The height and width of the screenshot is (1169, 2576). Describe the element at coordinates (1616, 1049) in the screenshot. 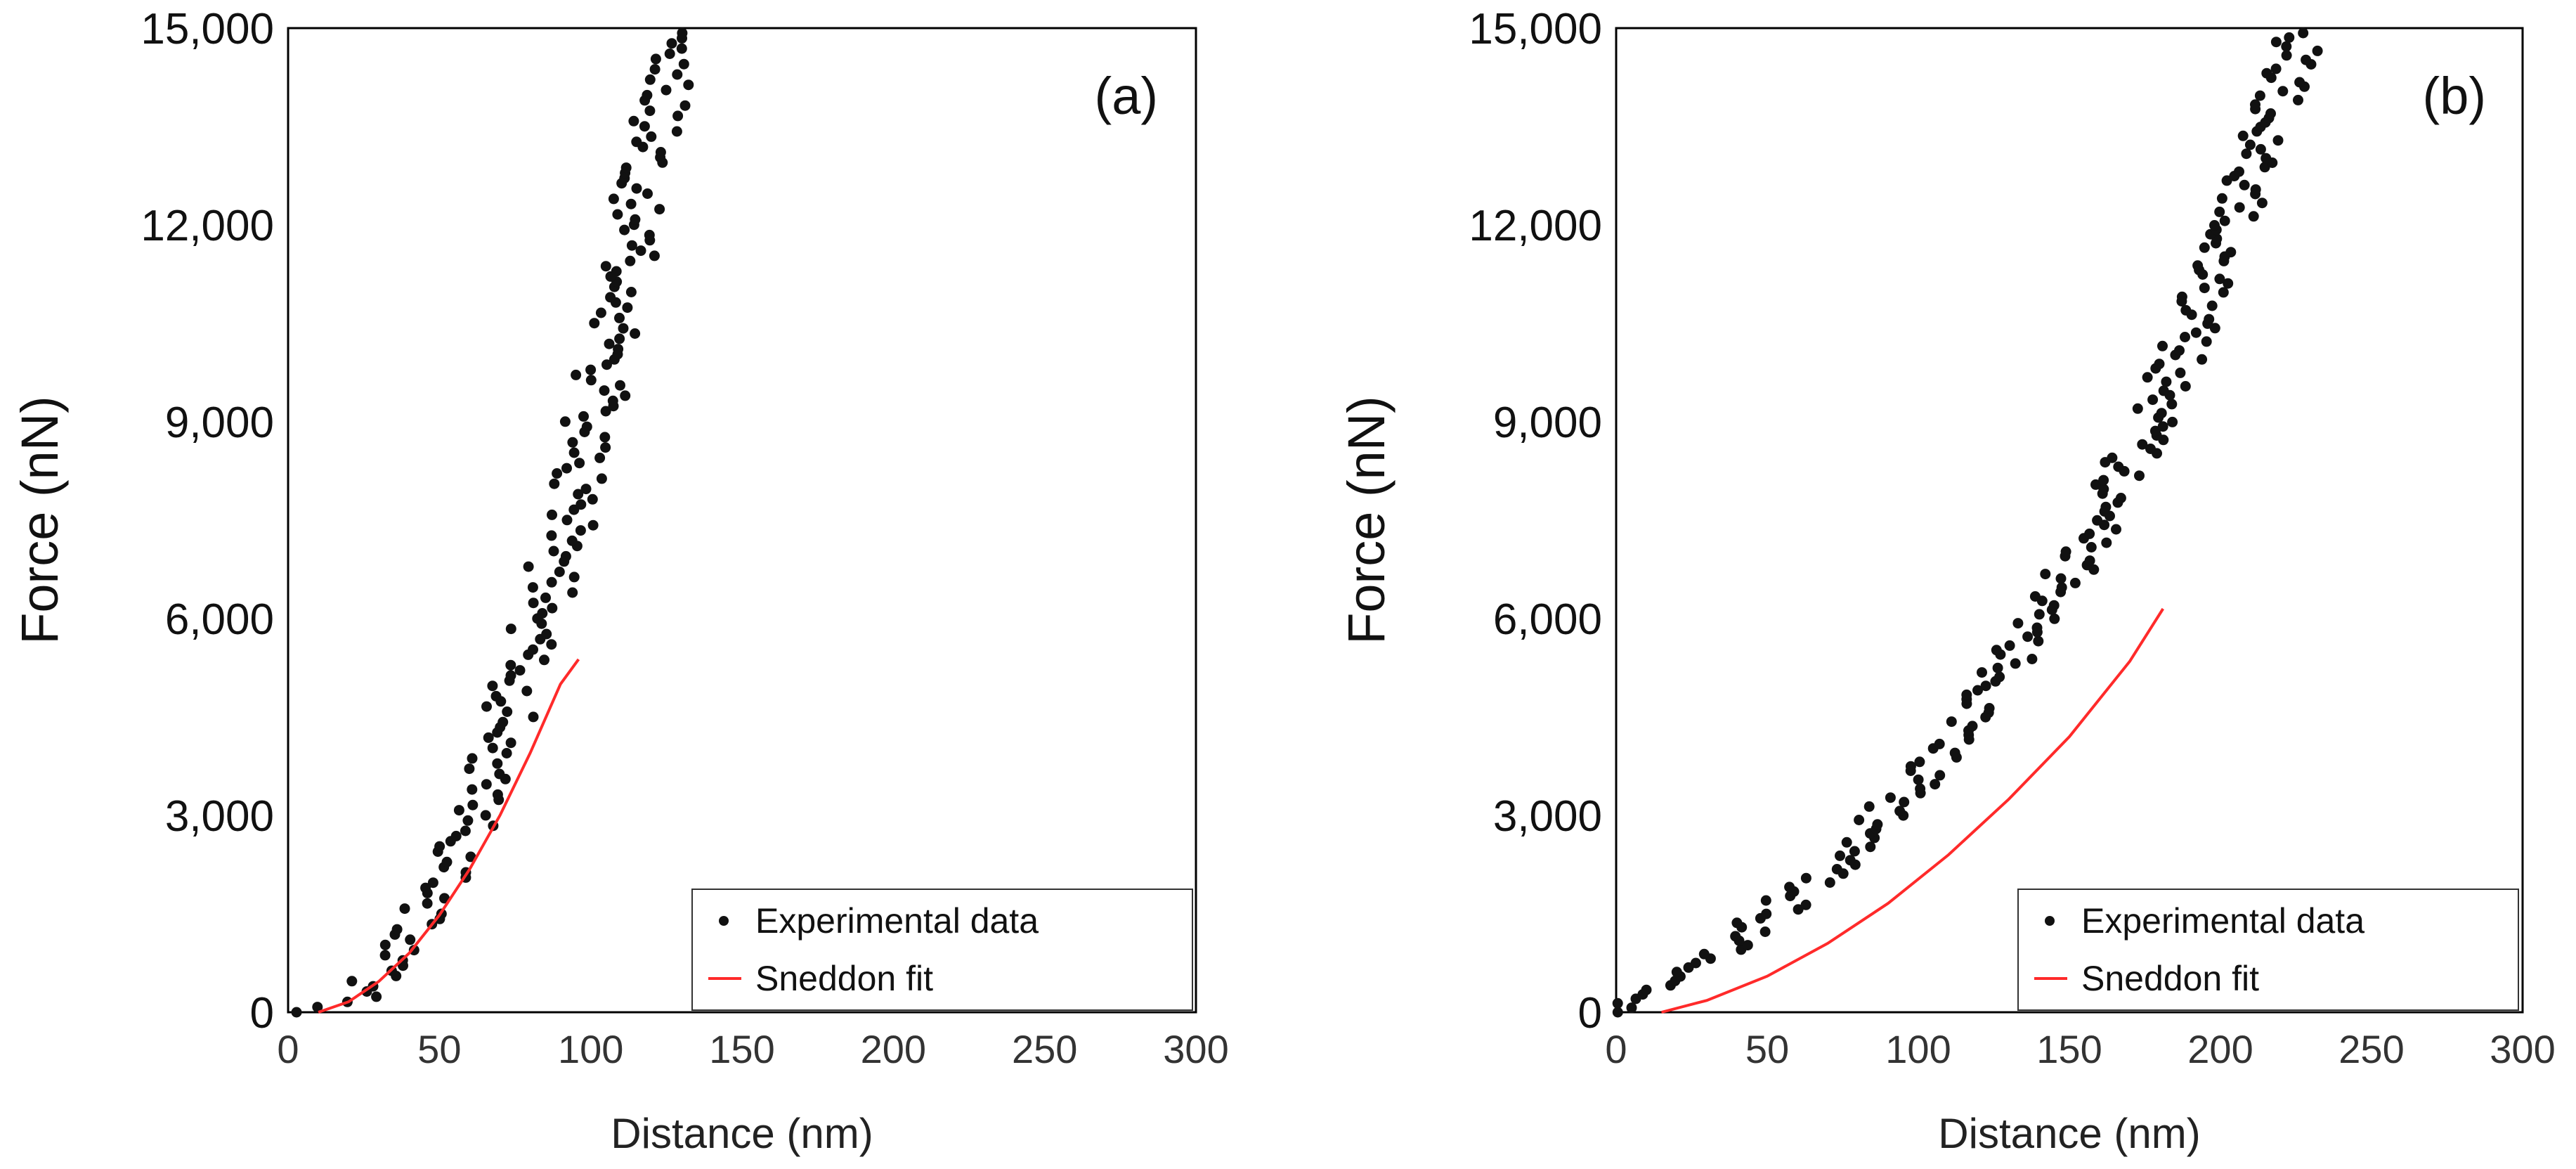

I see `x-tick-label: 0` at that location.